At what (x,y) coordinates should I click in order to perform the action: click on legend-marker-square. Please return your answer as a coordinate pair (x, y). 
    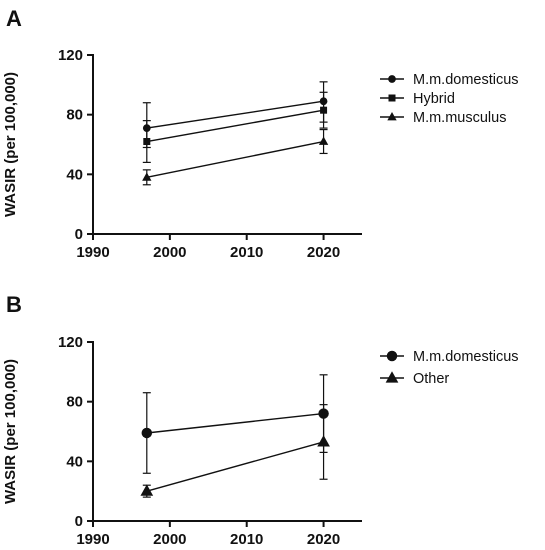
    Looking at the image, I should click on (392, 98).